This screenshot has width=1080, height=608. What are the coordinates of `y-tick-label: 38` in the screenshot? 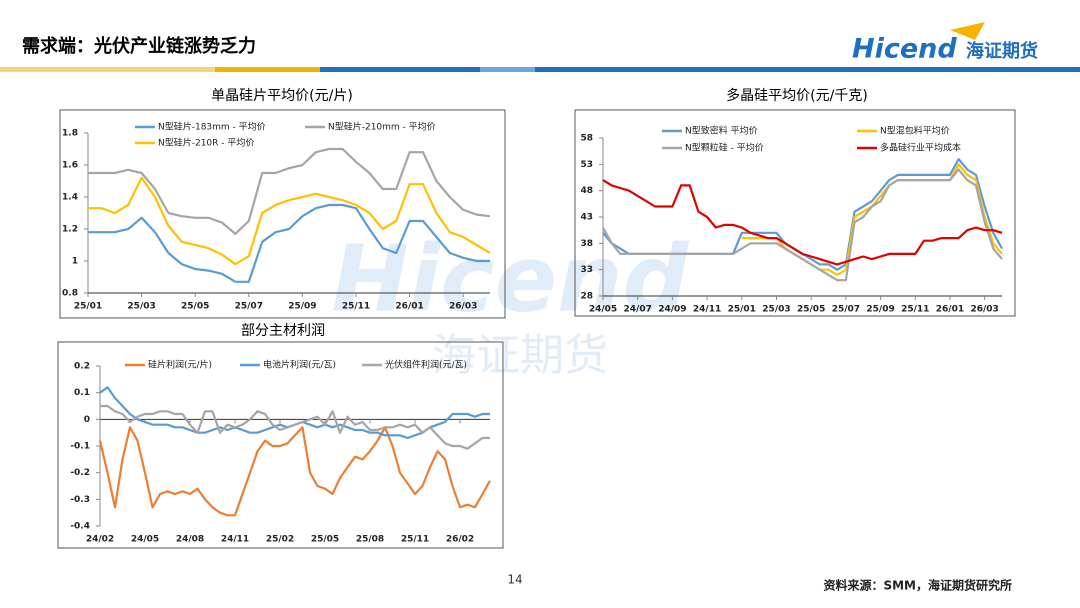 It's located at (586, 244).